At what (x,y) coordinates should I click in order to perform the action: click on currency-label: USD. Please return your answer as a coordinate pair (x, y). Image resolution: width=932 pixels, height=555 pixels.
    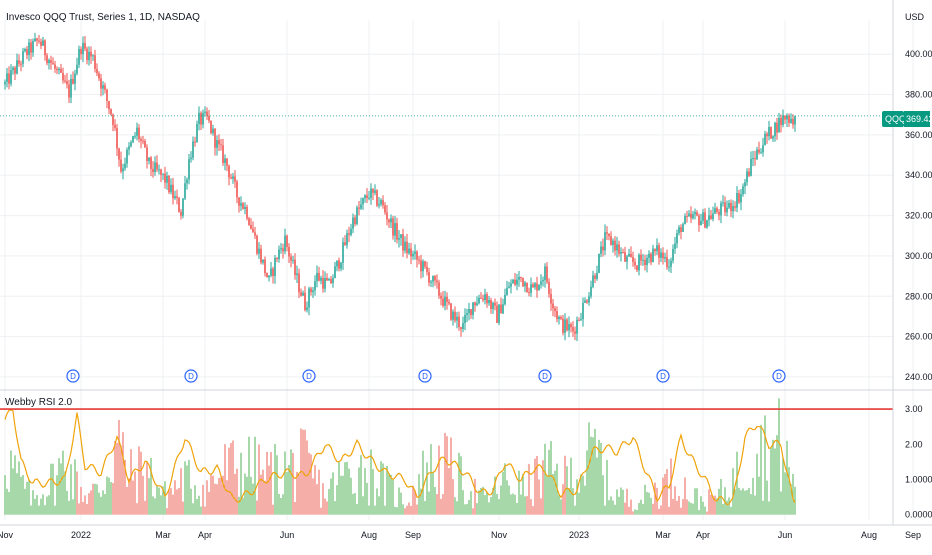
    Looking at the image, I should click on (915, 17).